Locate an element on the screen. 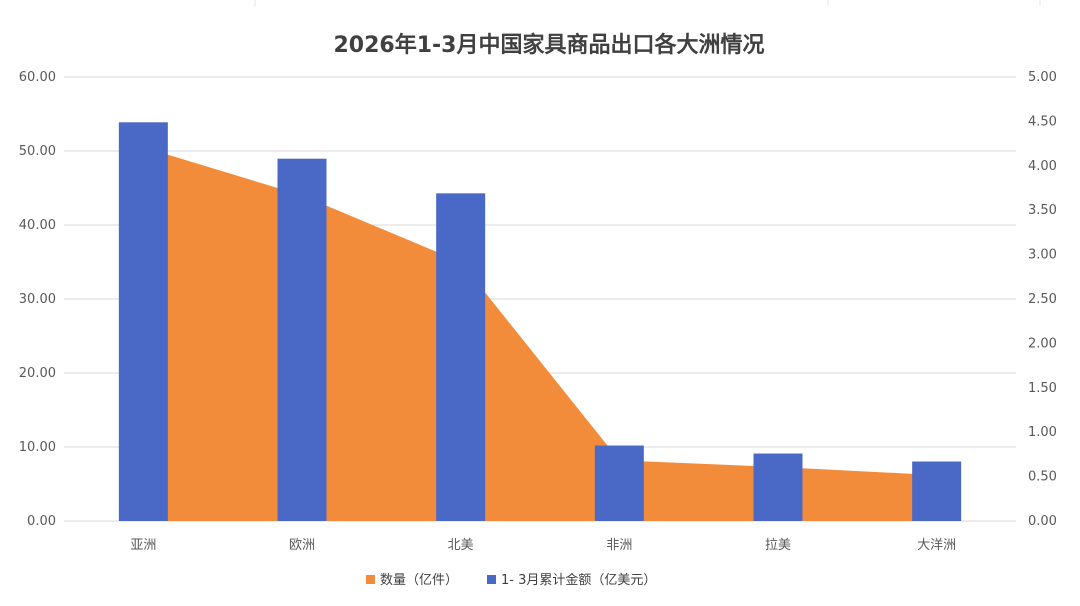  right-tick-label: 5.00 is located at coordinates (1042, 77).